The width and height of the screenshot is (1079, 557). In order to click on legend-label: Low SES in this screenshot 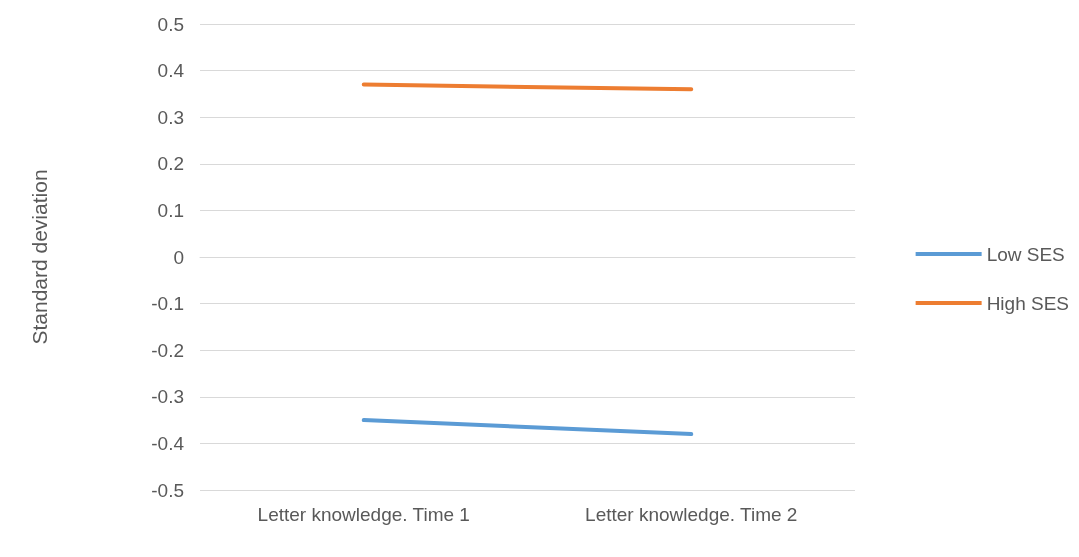, I will do `click(1025, 254)`.